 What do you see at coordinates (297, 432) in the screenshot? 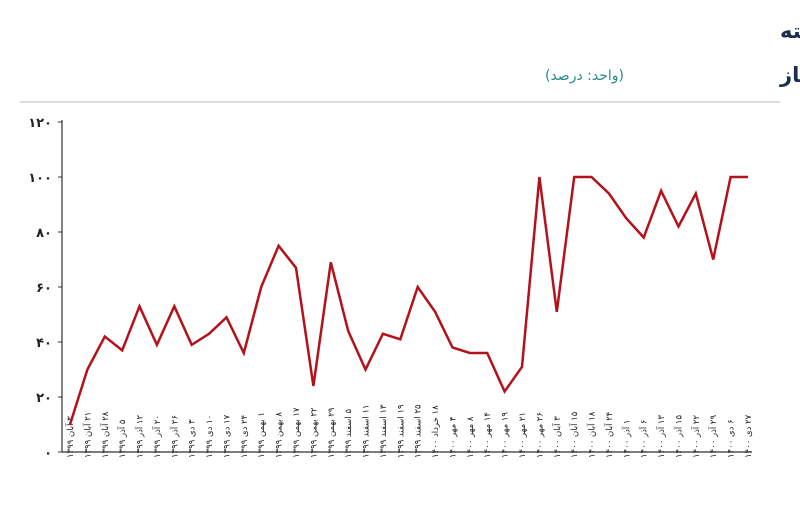
I see `x-tick-label: ۱۷ بهمن ۱۳۹۹` at bounding box center [297, 432].